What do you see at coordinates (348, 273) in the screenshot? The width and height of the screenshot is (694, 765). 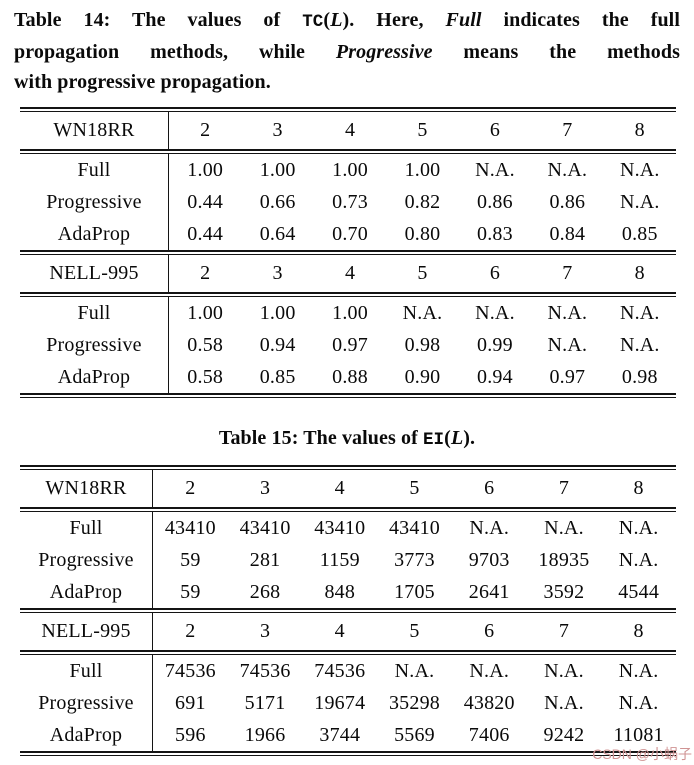 I see `table-header-row: NELL-995 2 3 4 5 6 7 8` at bounding box center [348, 273].